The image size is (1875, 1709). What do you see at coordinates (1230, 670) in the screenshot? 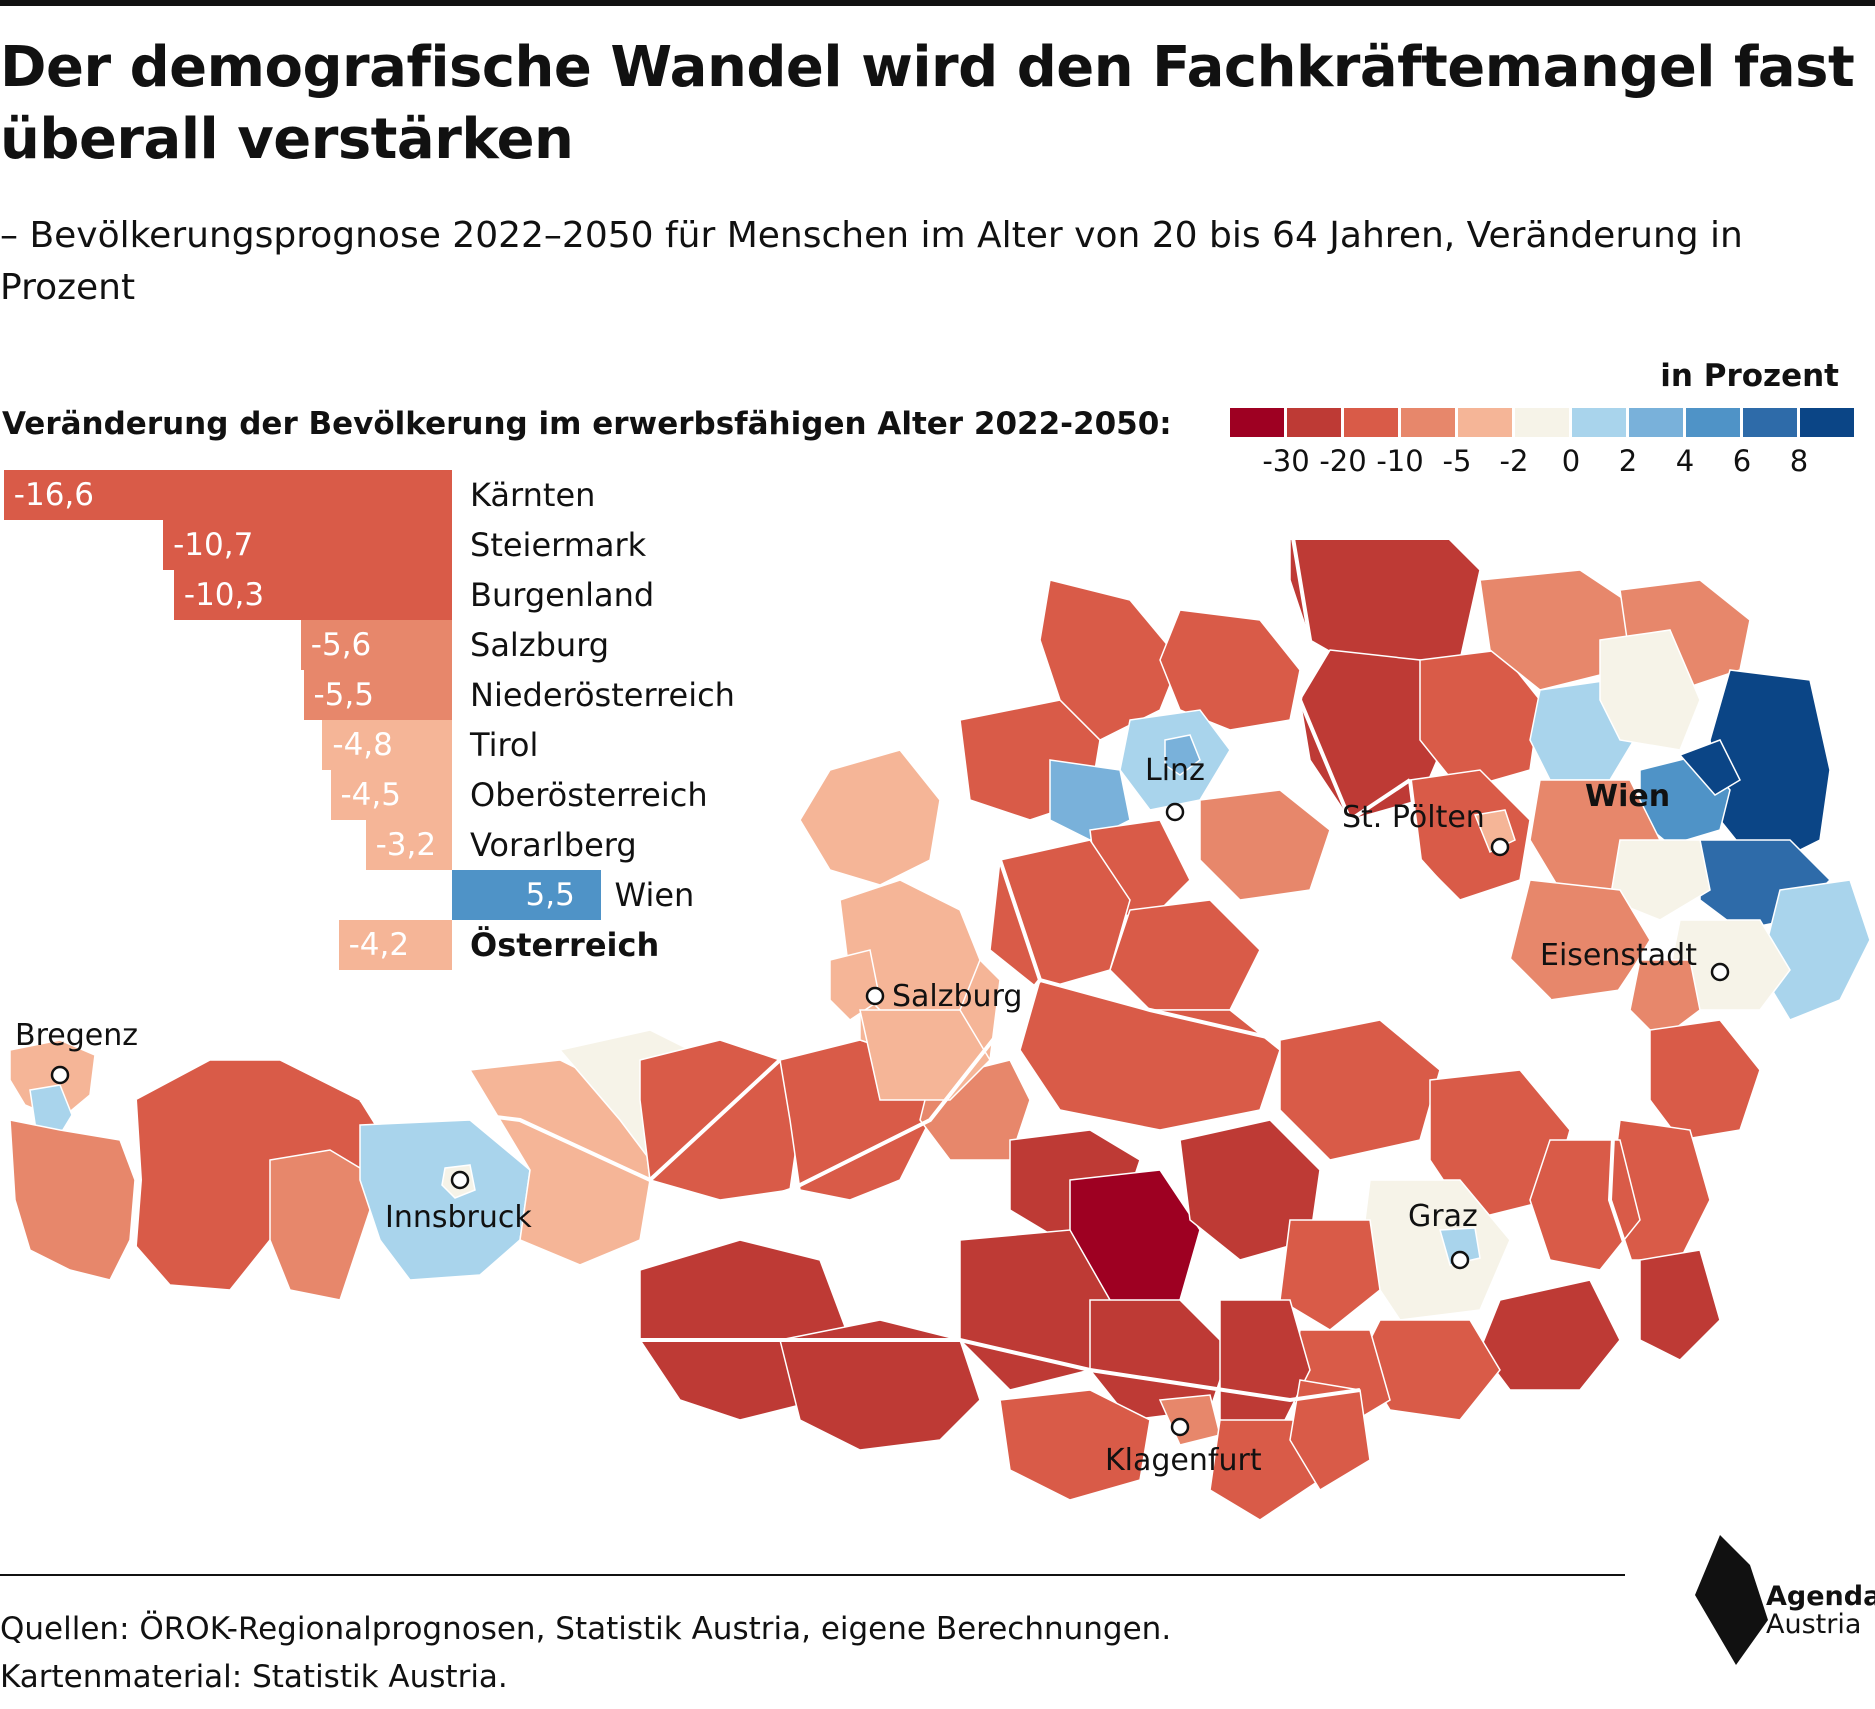
I see `region-muehlviertel` at bounding box center [1230, 670].